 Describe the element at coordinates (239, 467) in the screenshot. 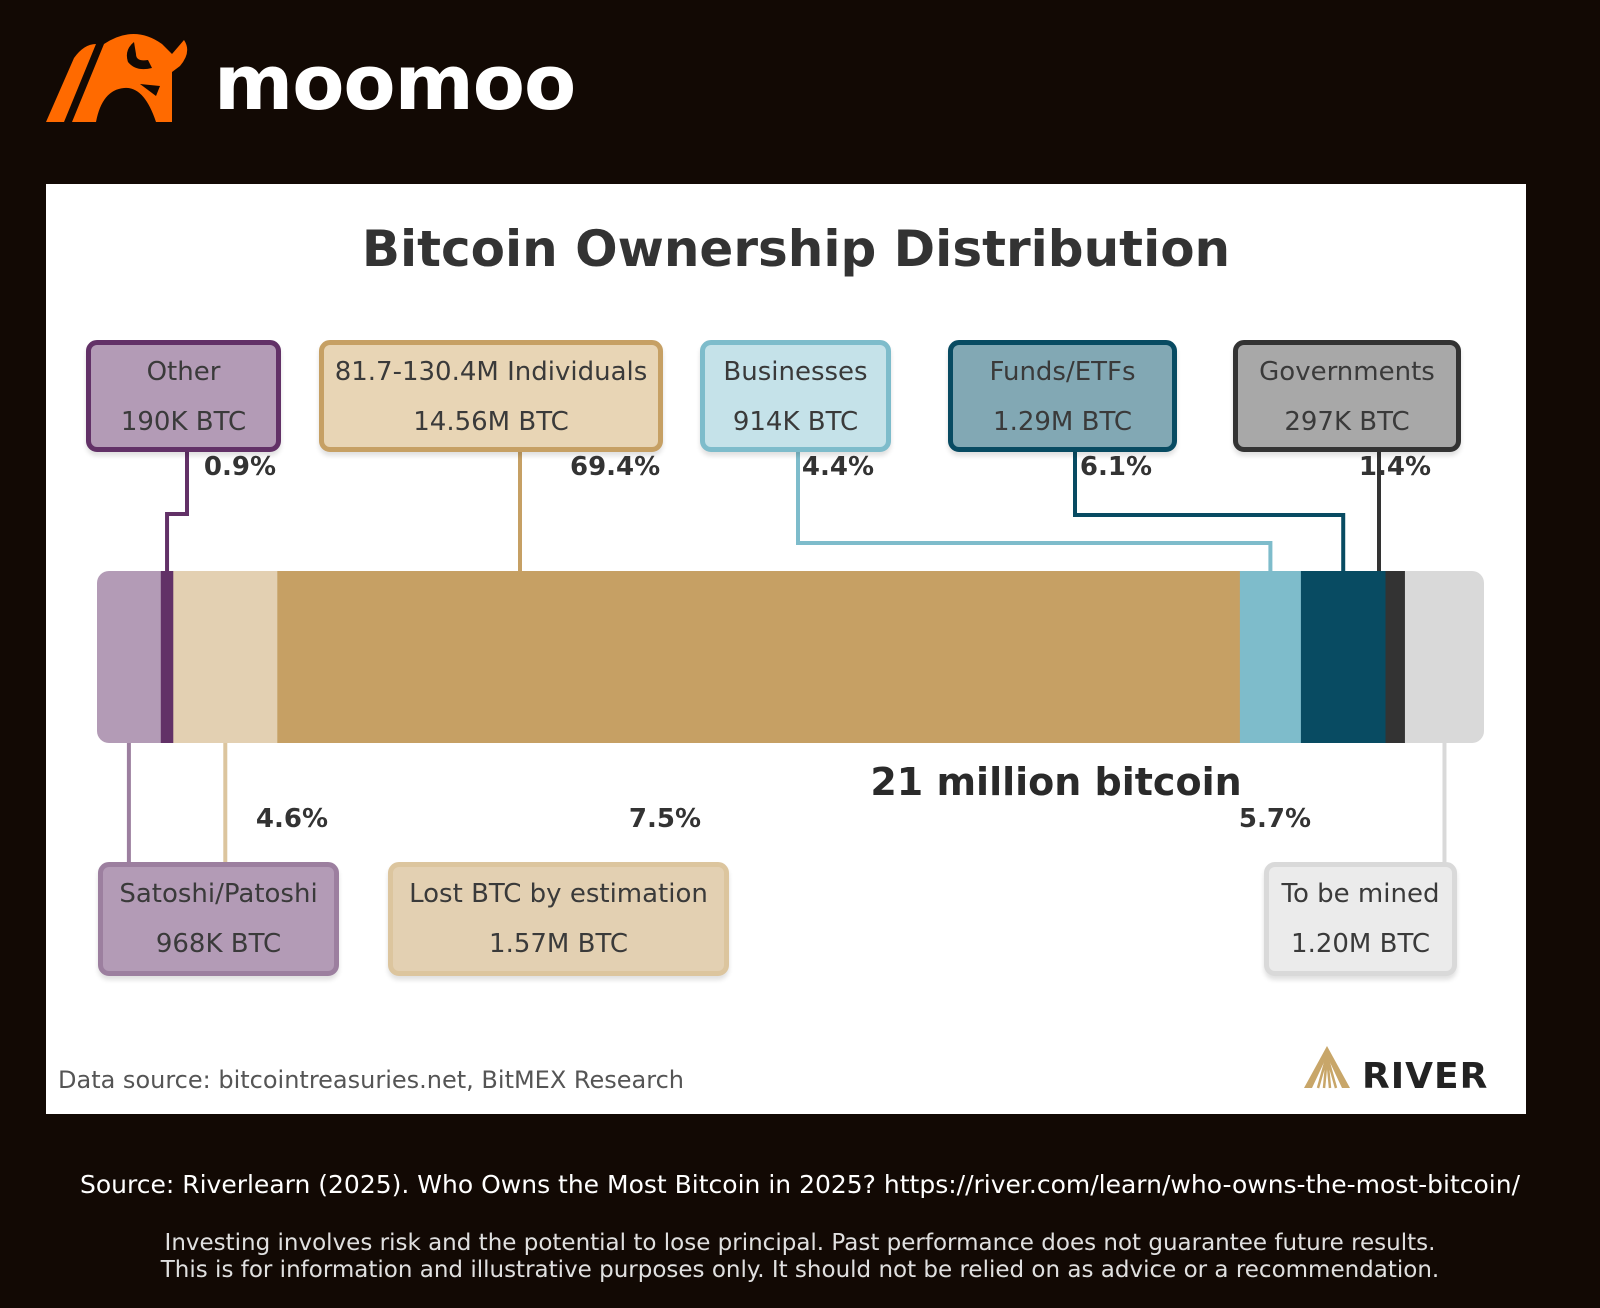

I see `segment-percent: 0.9%` at that location.